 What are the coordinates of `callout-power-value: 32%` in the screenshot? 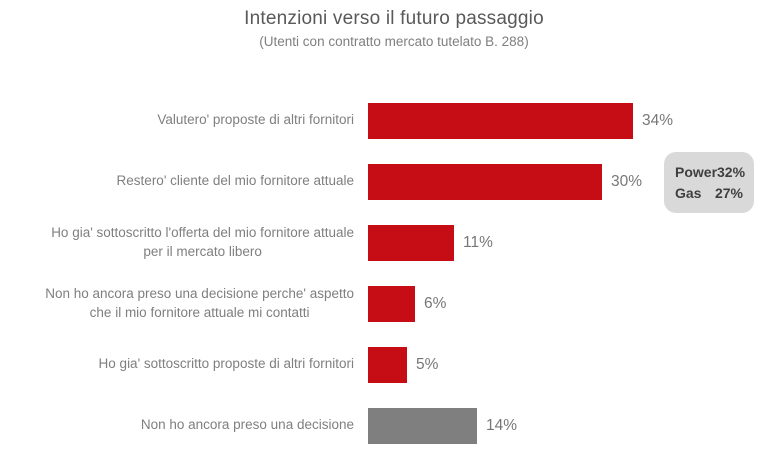 It's located at (731, 171).